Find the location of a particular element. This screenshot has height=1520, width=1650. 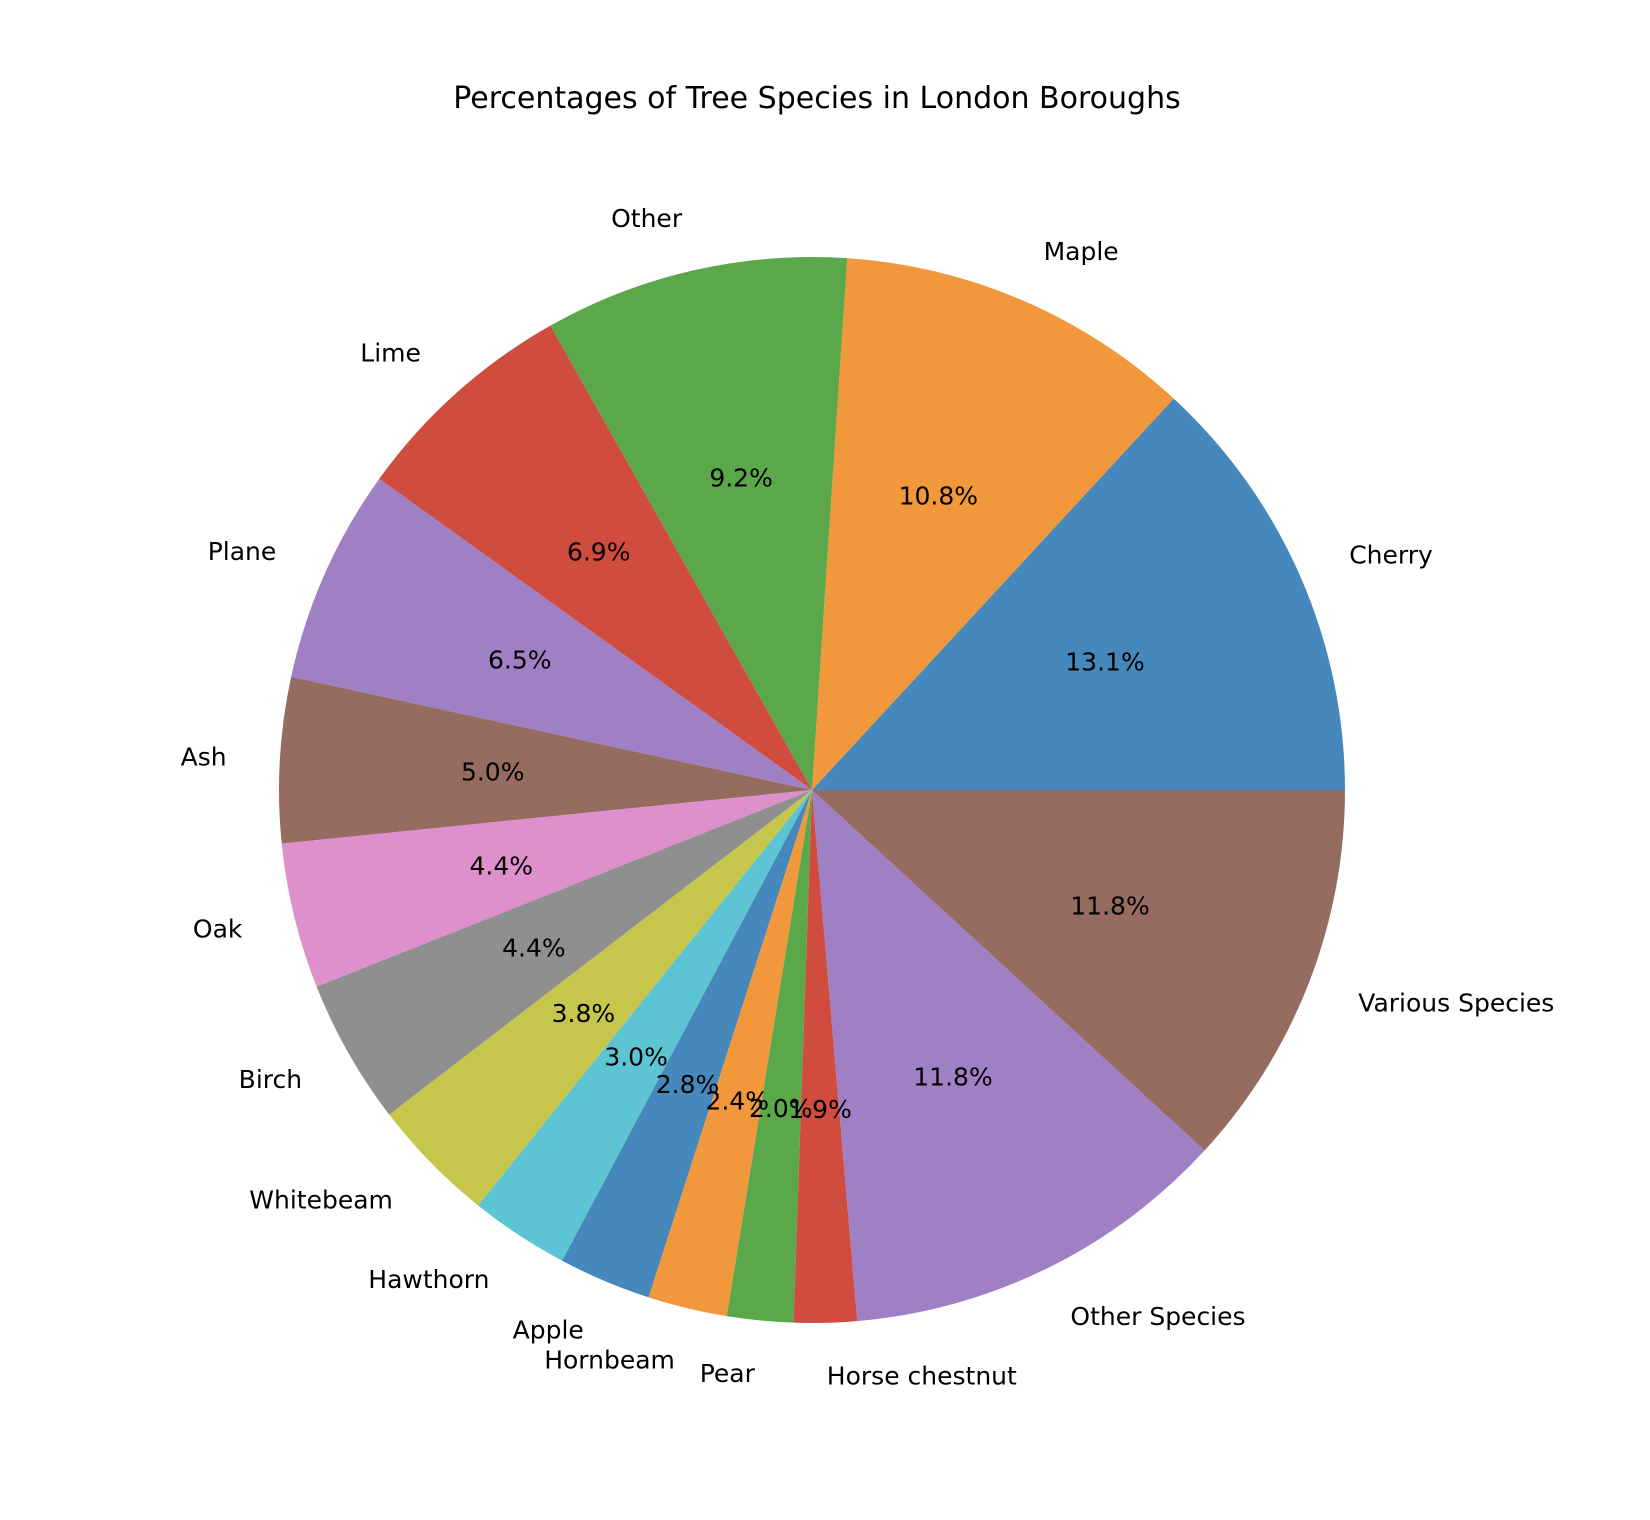

slice-label: Maple is located at coordinates (1081, 251).